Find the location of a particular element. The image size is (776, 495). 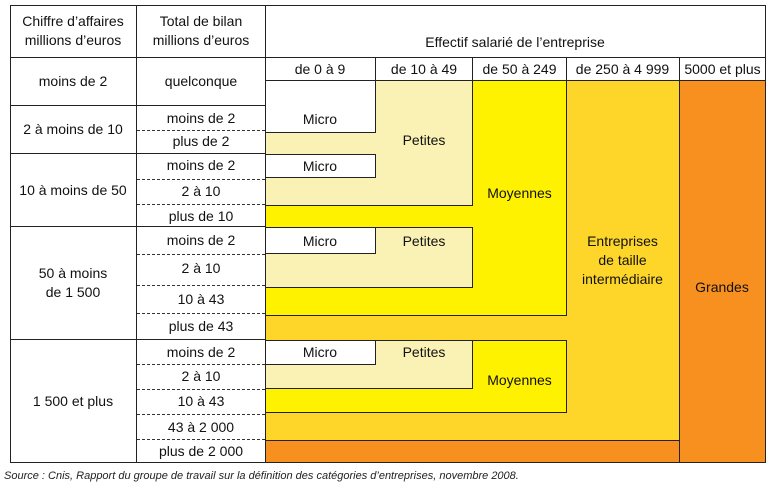

micro-label-2: Micro is located at coordinates (320, 165).